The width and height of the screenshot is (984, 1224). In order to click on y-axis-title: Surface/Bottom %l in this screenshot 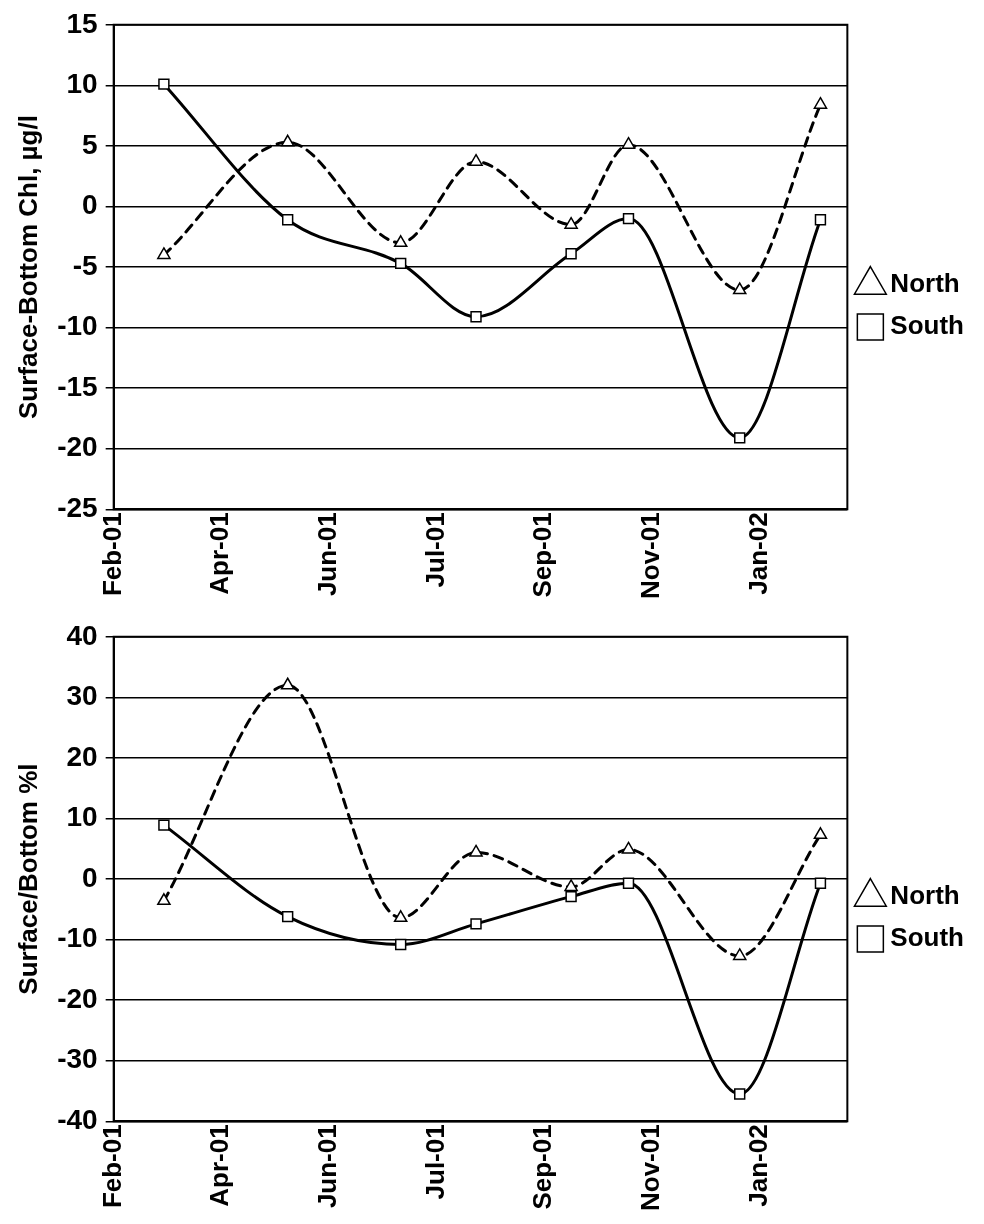, I will do `click(27, 879)`.